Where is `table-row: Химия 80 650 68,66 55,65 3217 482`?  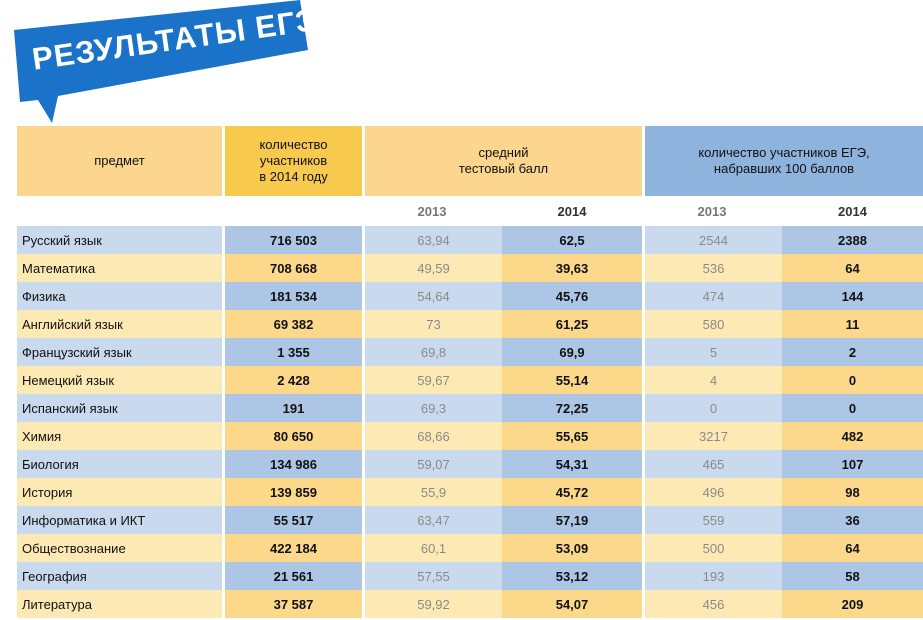
table-row: Химия 80 650 68,66 55,65 3217 482 is located at coordinates (470, 436).